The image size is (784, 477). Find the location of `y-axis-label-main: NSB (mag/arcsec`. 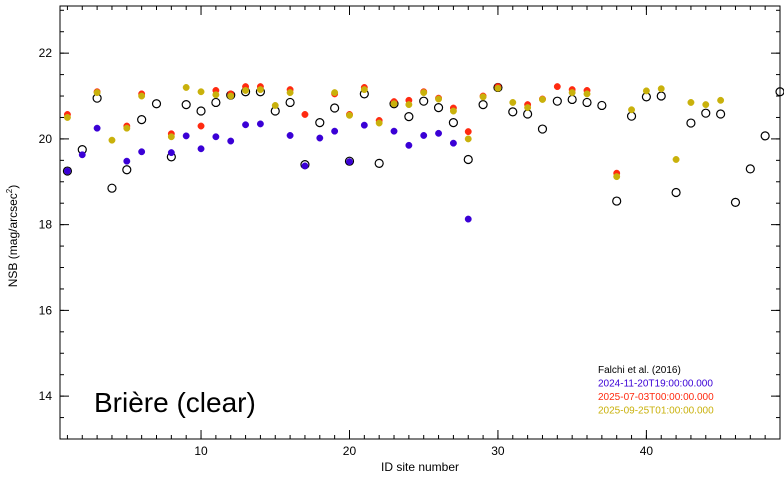

y-axis-label-main: NSB (mag/arcsec is located at coordinates (13, 240).